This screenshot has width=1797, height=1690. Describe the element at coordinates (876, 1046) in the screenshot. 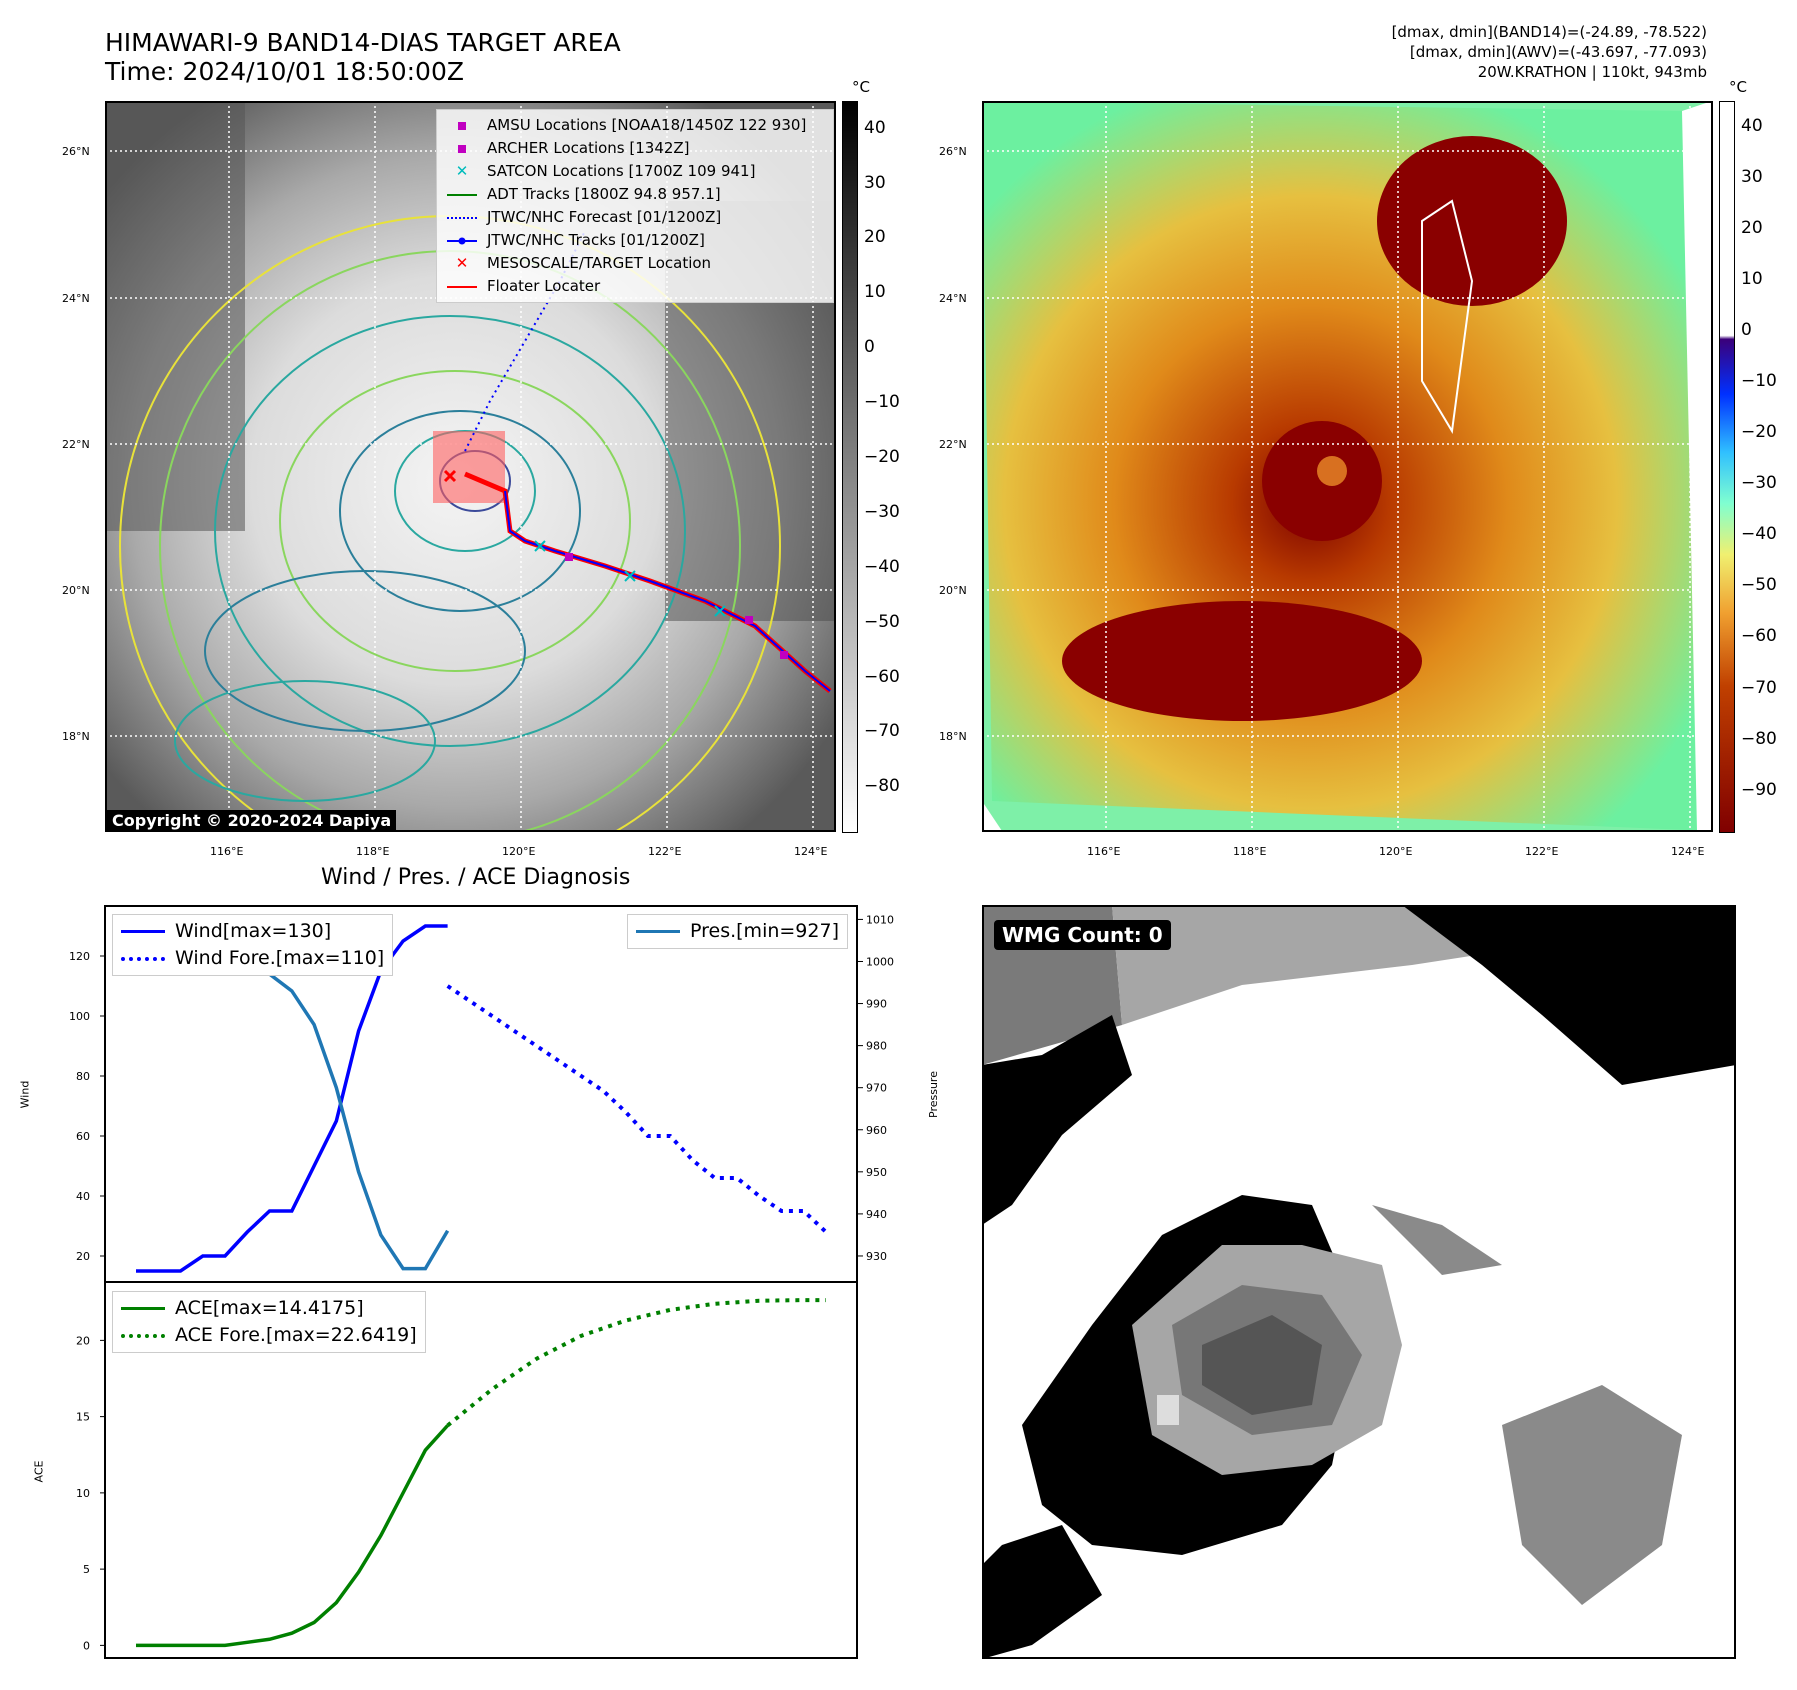

I see `wind-chart-ytick-right-label-5: 980` at that location.